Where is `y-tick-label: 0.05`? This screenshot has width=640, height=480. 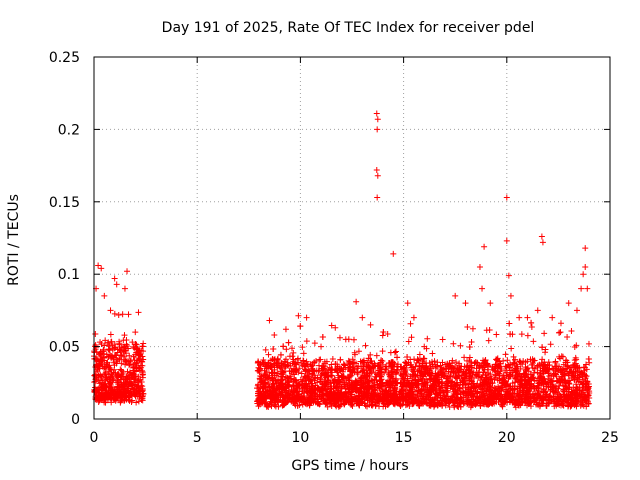
y-tick-label: 0.05 is located at coordinates (64, 348).